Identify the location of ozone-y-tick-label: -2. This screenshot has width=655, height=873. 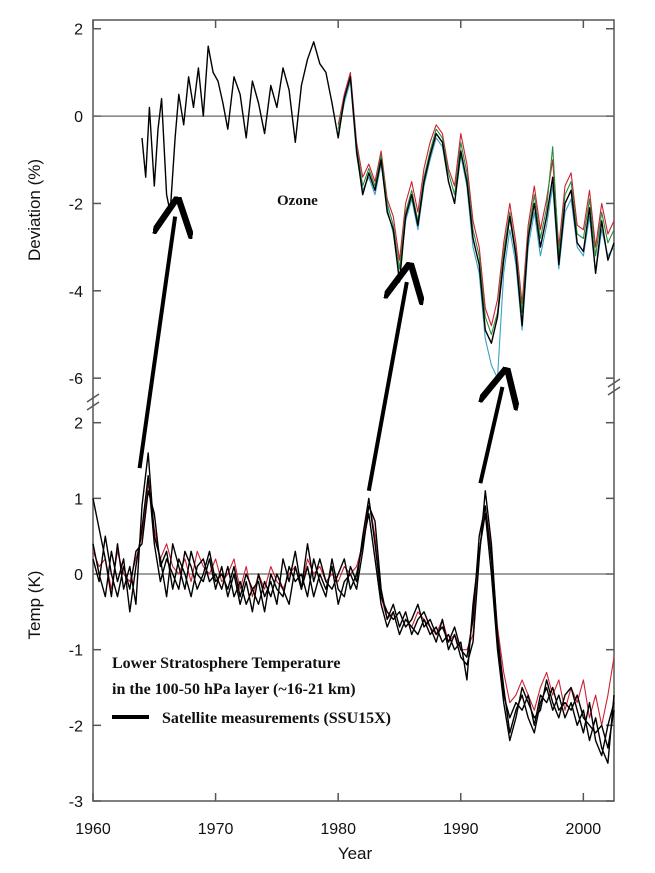
(76, 204).